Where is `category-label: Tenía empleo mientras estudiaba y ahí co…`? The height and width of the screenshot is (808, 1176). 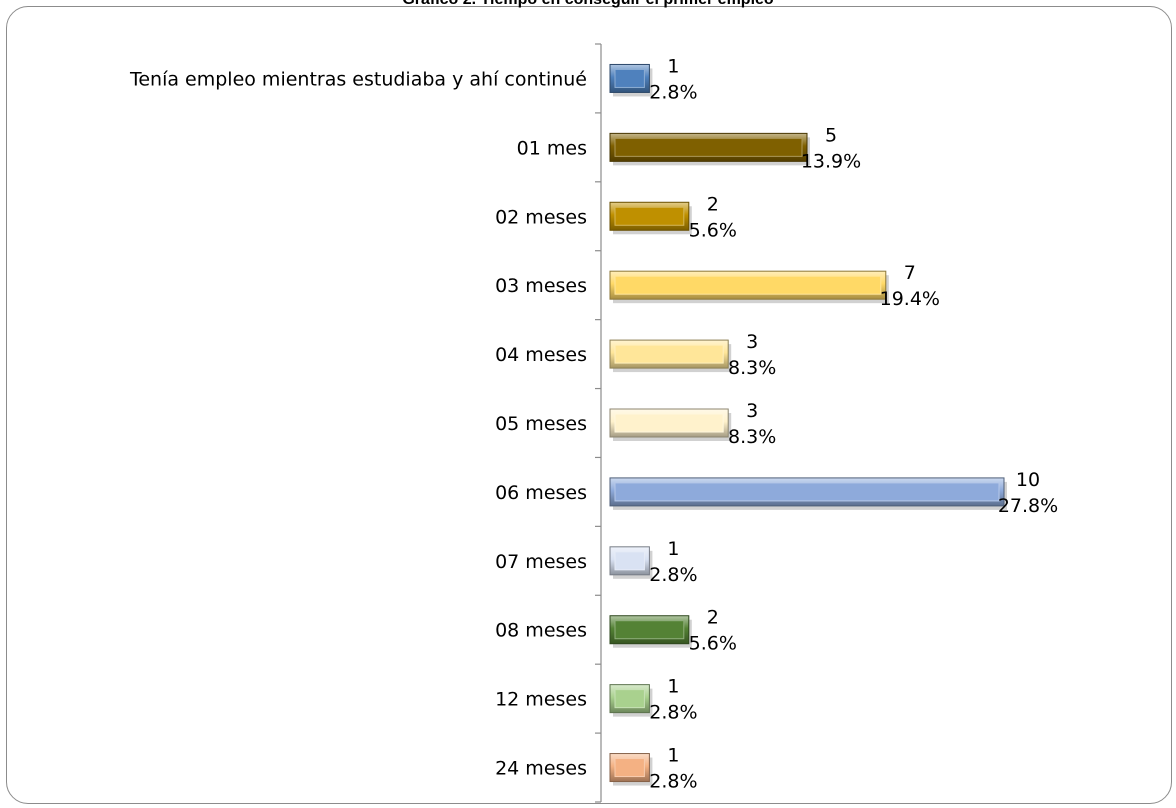
category-label: Tenía empleo mientras estudiaba y ahí co… is located at coordinates (358, 79).